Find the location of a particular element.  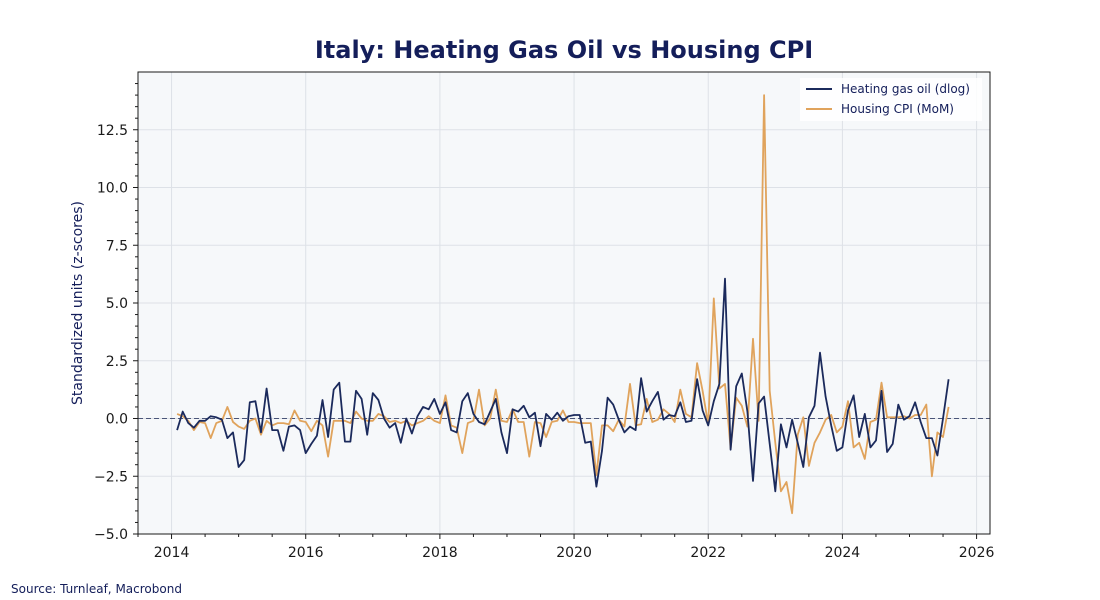

x-tick-label: 2016 is located at coordinates (306, 553).